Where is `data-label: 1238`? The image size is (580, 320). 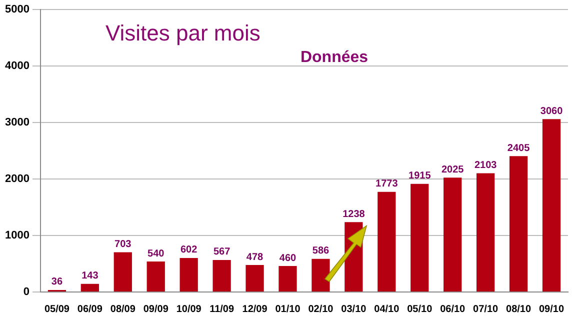 data-label: 1238 is located at coordinates (354, 214).